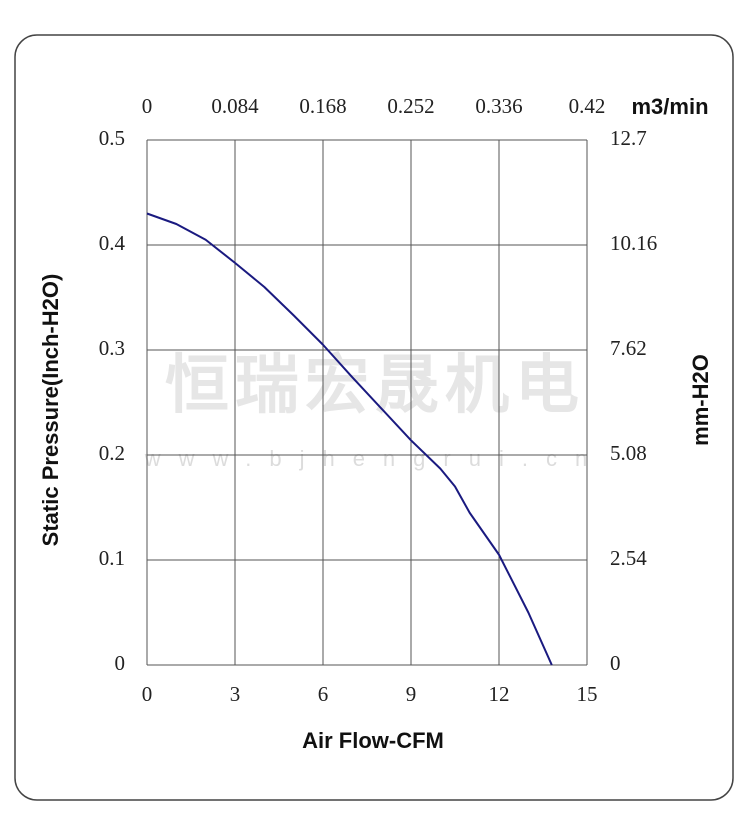  Describe the element at coordinates (587, 694) in the screenshot. I see `x-tick-label: 15` at that location.